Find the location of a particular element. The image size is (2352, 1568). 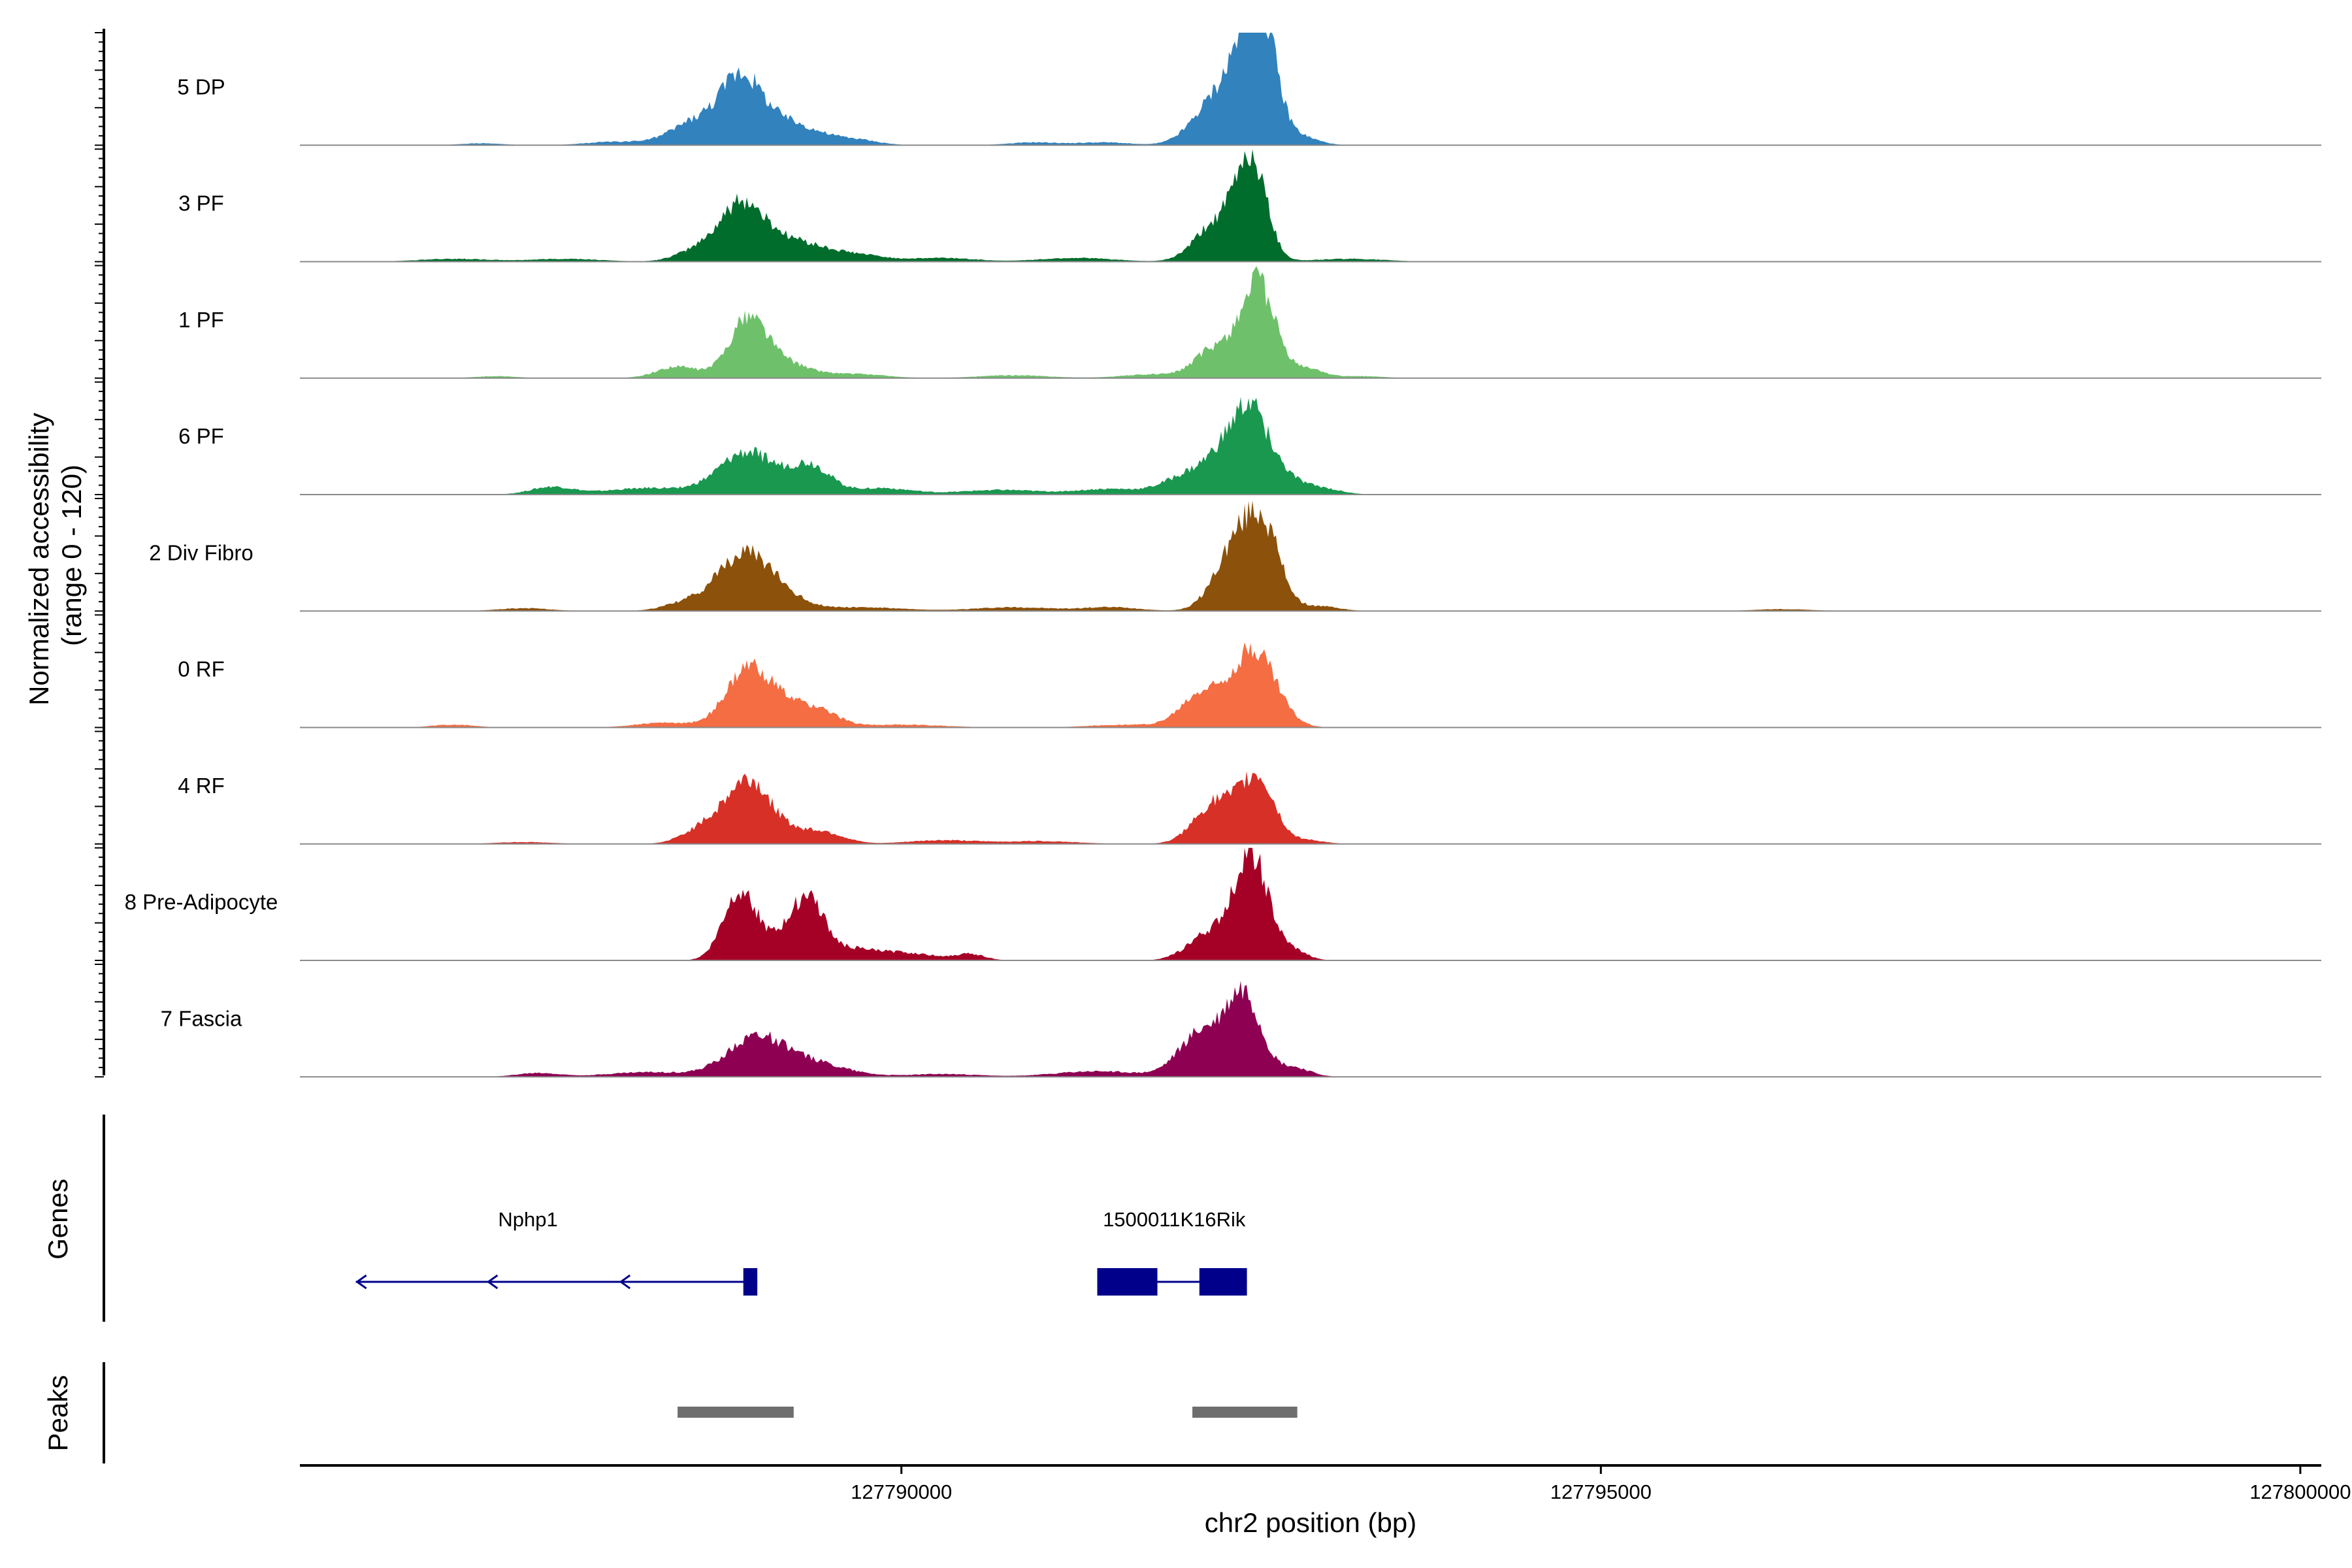

y-axis: Normalized accessibility (range 0 - 120) is located at coordinates (64, 553).